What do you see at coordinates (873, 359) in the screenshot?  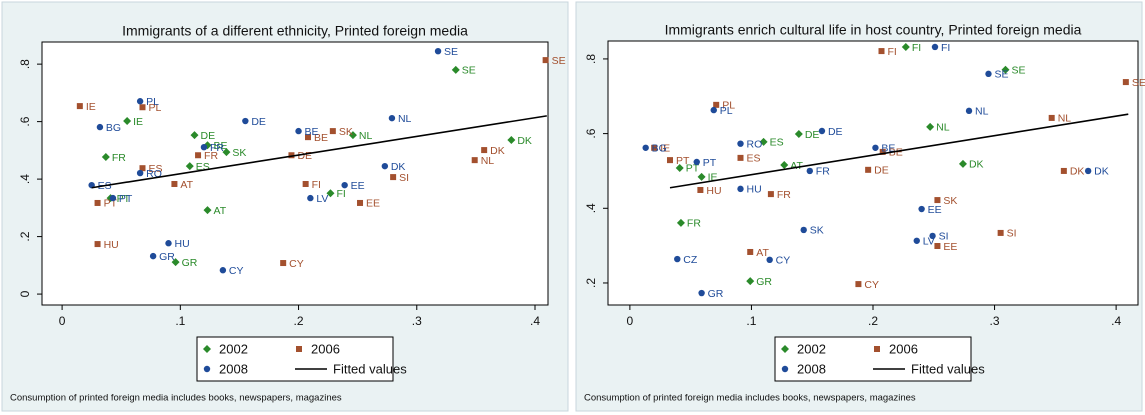 I see `legend` at bounding box center [873, 359].